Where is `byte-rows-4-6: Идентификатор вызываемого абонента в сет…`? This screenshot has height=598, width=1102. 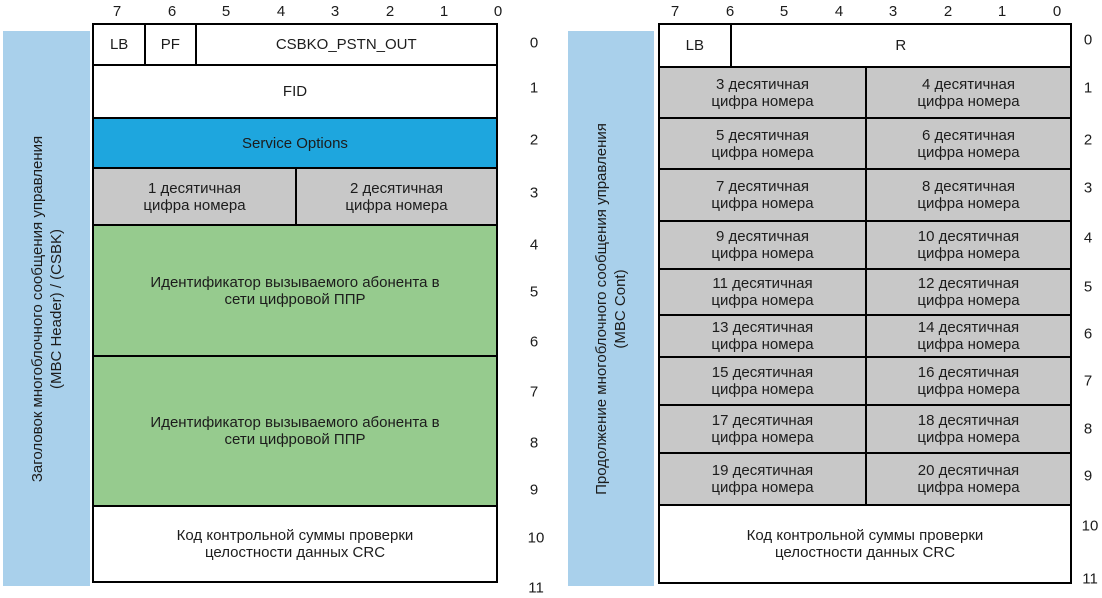
byte-rows-4-6: Идентификатор вызываемого абонента в сет… is located at coordinates (295, 289).